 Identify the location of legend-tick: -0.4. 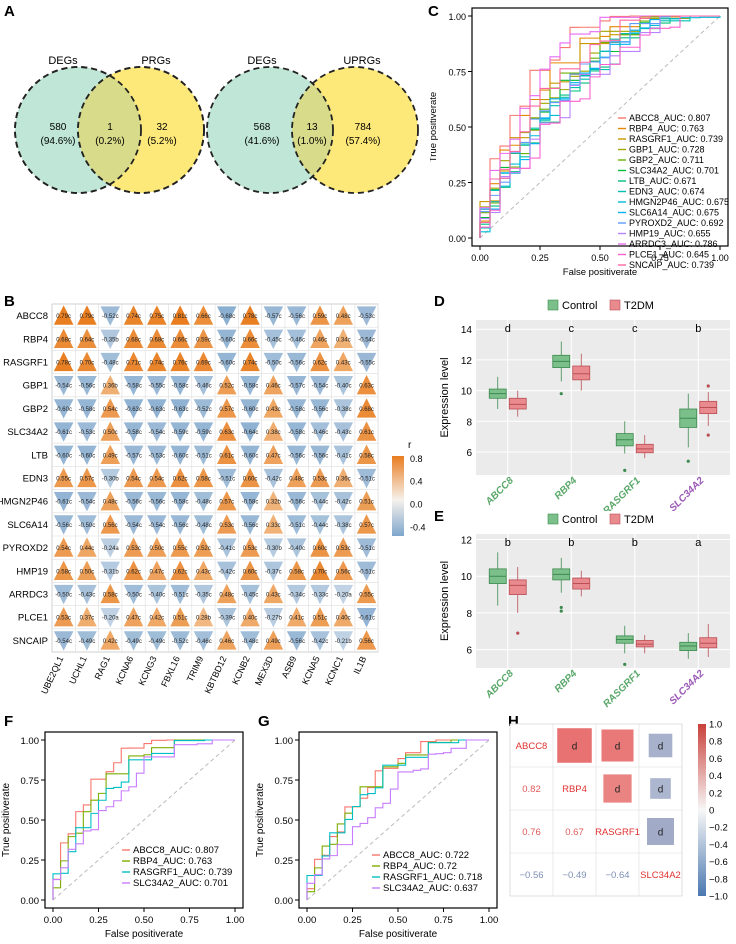
(418, 527).